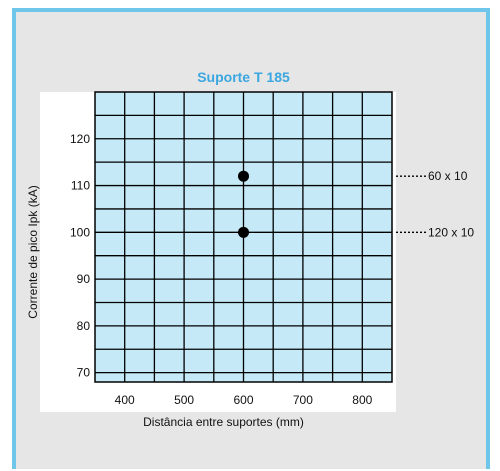 The width and height of the screenshot is (500, 471). Describe the element at coordinates (362, 400) in the screenshot. I see `x-tick-label: 800` at that location.